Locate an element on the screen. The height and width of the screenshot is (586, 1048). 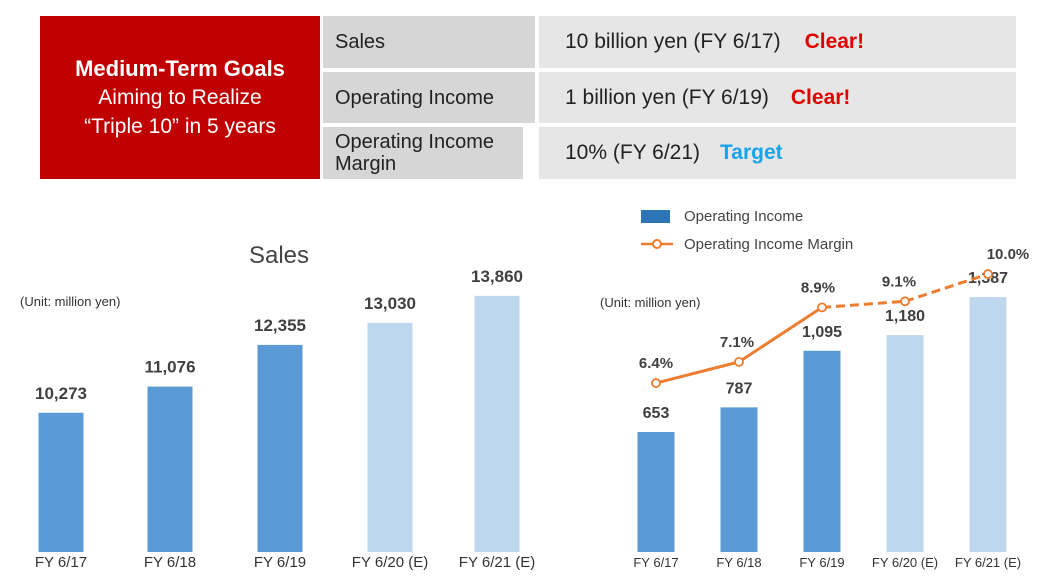
goal-label: Sales is located at coordinates (429, 42).